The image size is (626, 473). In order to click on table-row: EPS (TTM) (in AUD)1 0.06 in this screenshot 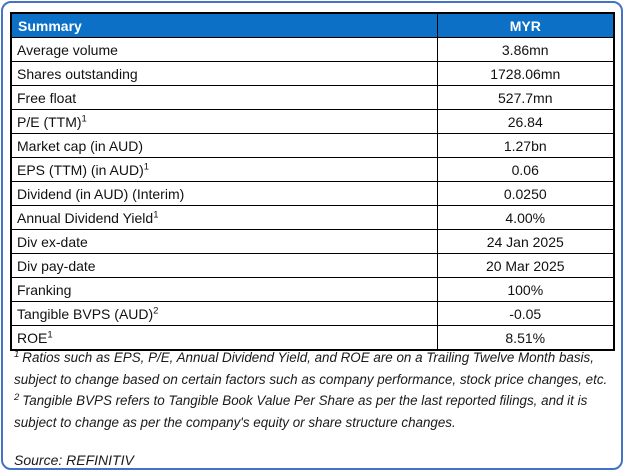, I will do `click(312, 169)`.